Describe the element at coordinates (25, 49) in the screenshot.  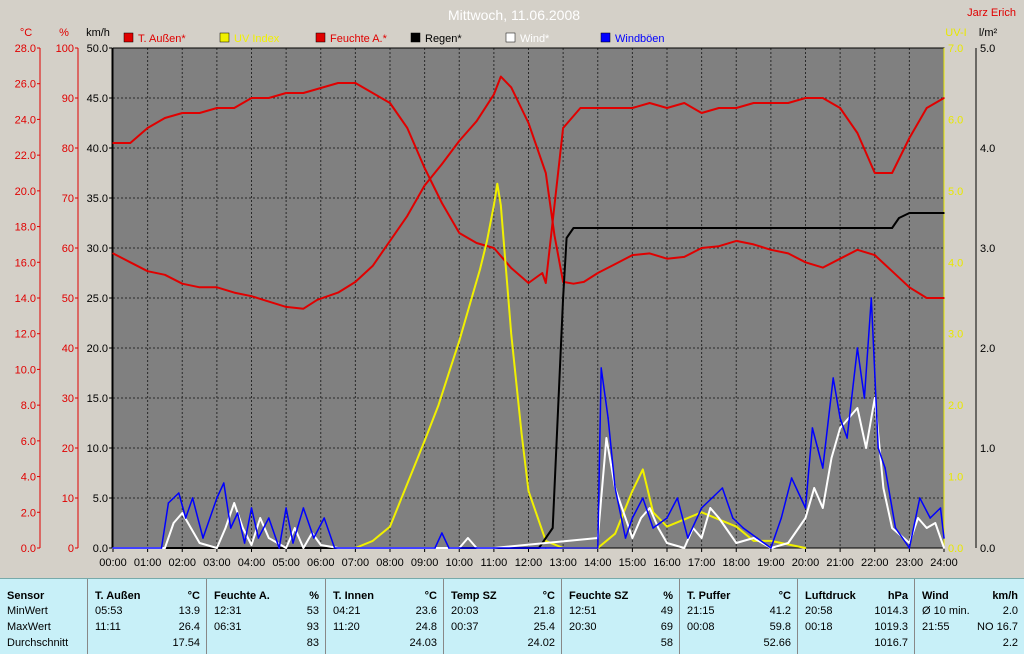
I see `y-tick-label: 28.0` at that location.